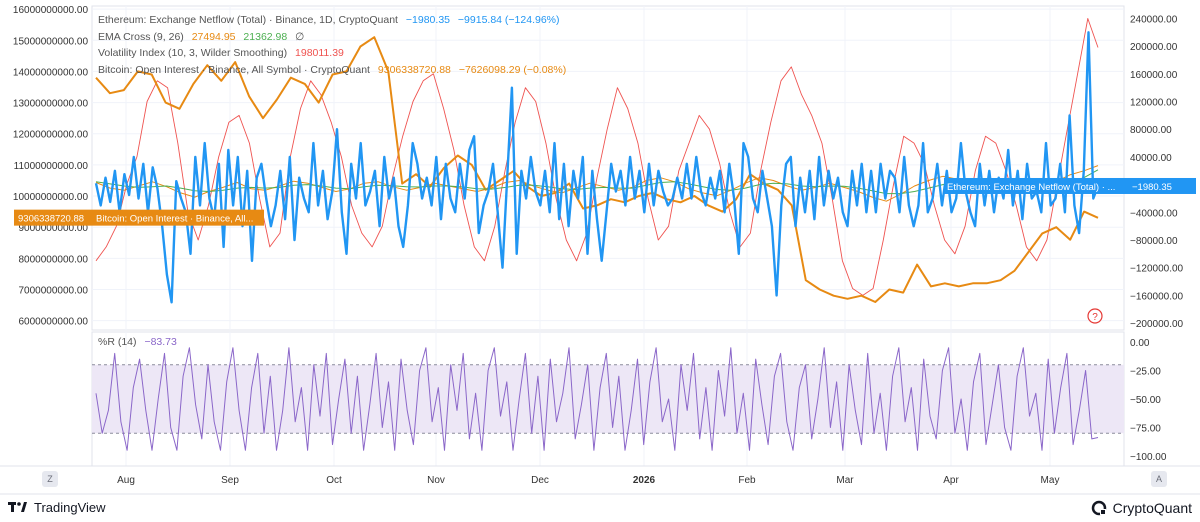 The height and width of the screenshot is (522, 1200). What do you see at coordinates (1154, 213) in the screenshot?
I see `right-tick-label: −40000.00` at bounding box center [1154, 213].